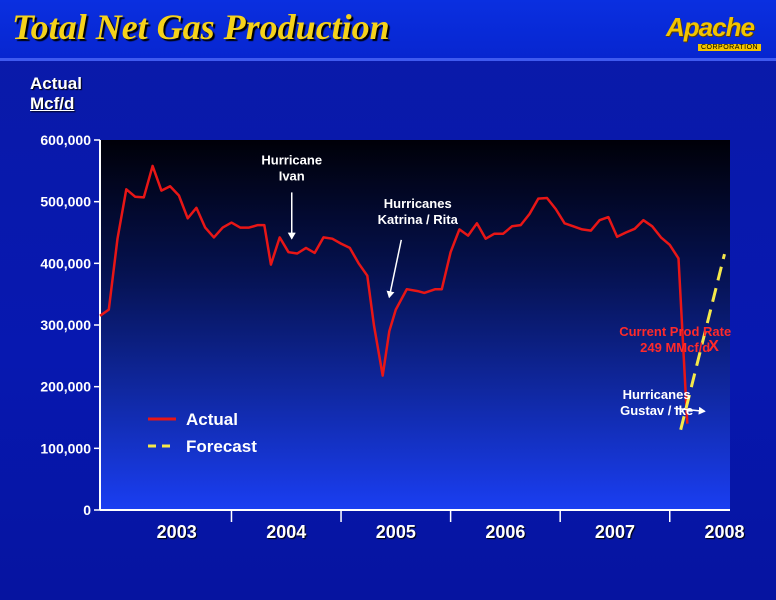 This screenshot has height=600, width=776. Describe the element at coordinates (675, 331) in the screenshot. I see `annotation-current-text: Current Prod Rate` at that location.